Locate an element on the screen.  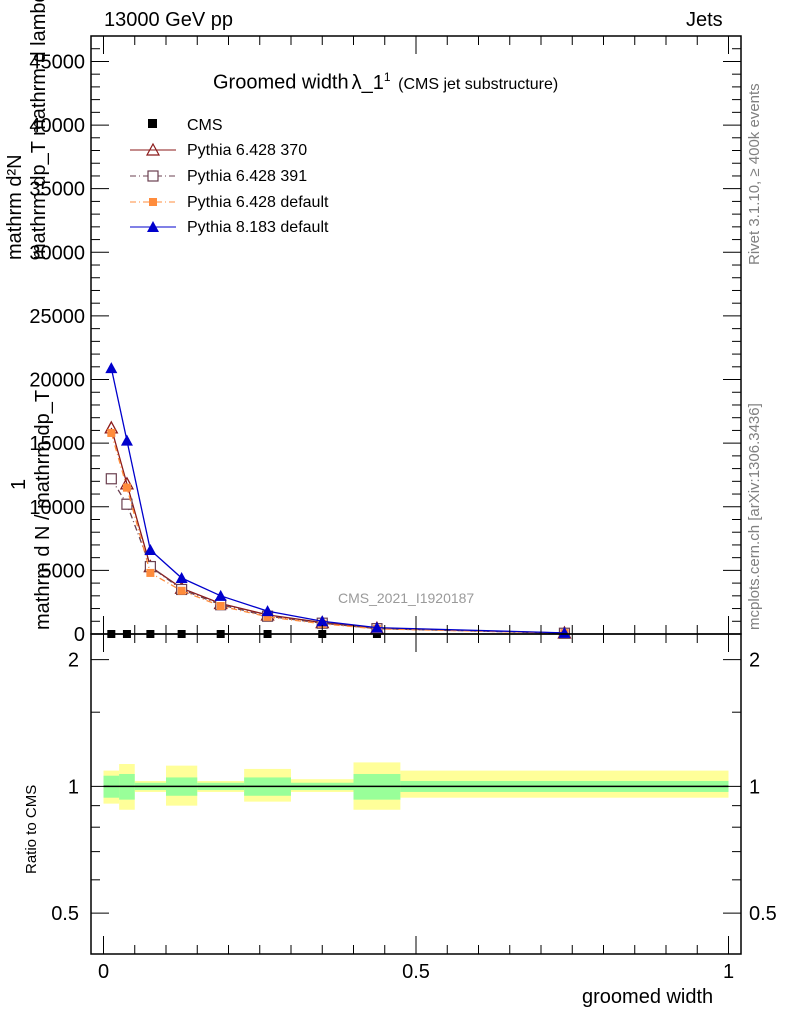
y-tick-label: 5000 is located at coordinates (63, 571).